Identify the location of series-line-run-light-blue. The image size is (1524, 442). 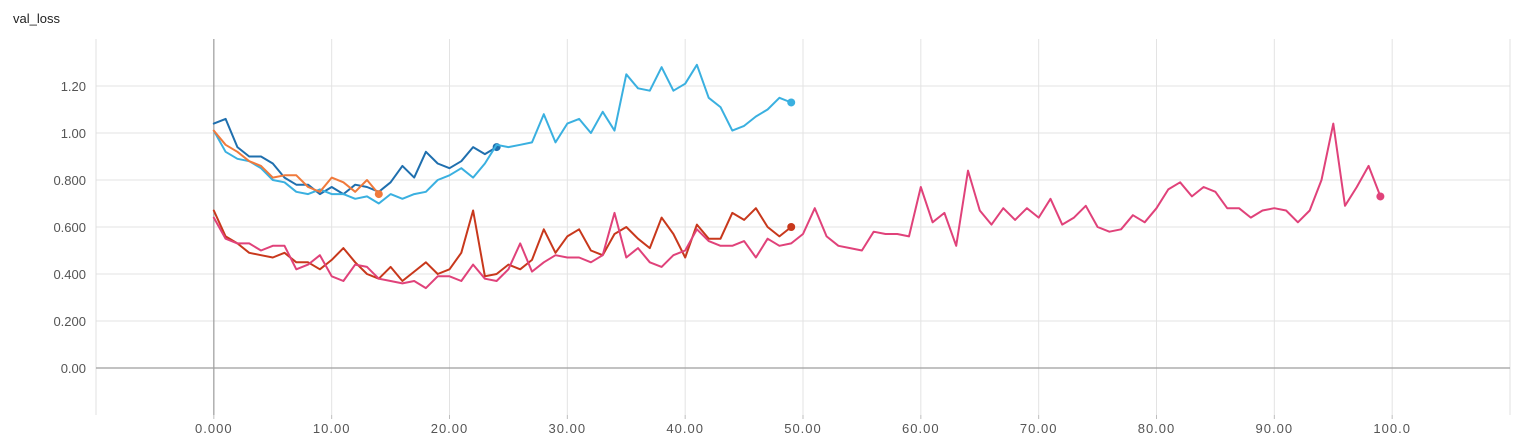
(502, 134).